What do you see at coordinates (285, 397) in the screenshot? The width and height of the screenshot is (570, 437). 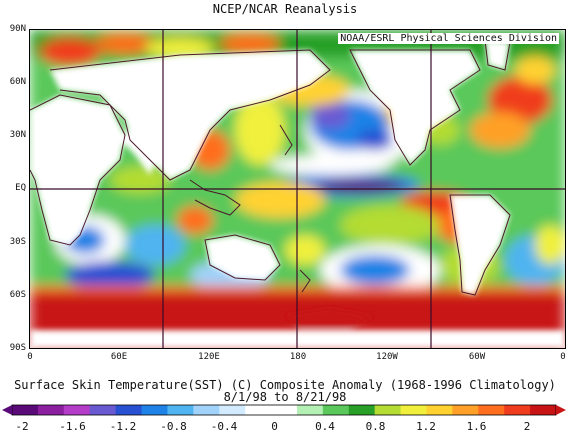 I see `caption-line-2: 8/1/98 to 8/21/98` at bounding box center [285, 397].